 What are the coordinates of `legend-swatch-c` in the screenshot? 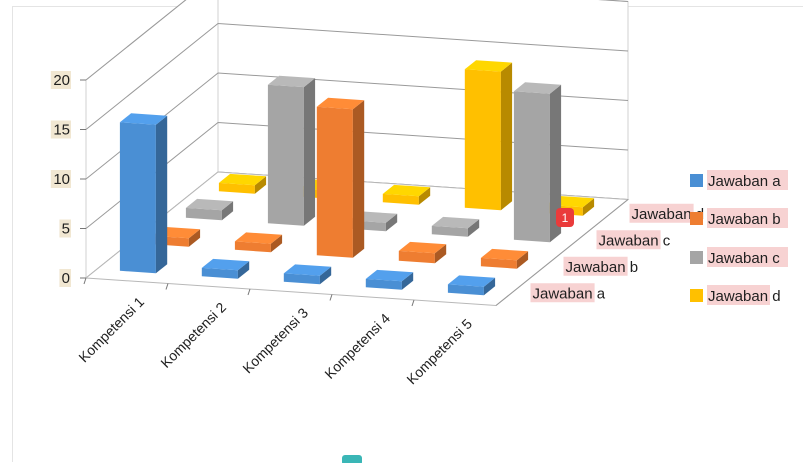 It's located at (696, 257).